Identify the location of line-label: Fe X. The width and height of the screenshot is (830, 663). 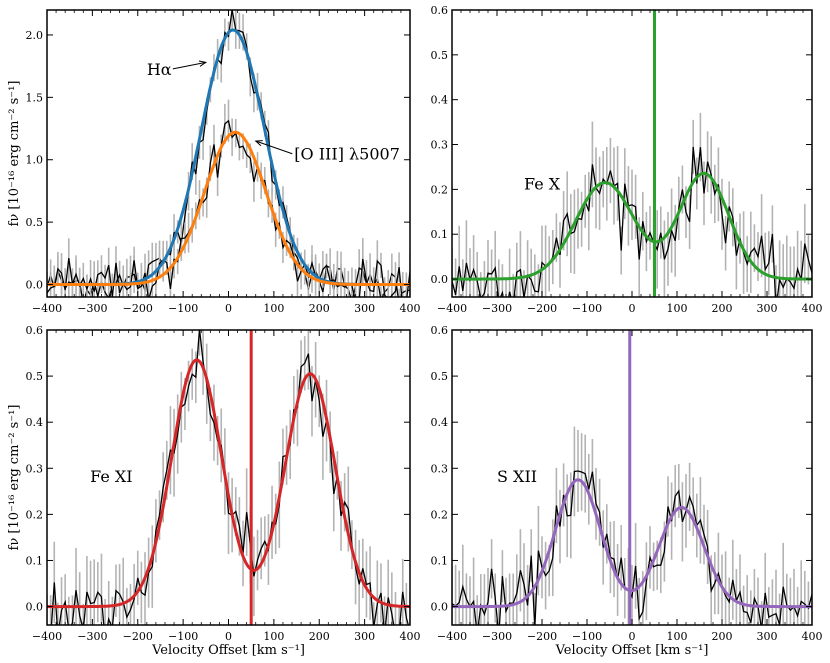
(542, 183).